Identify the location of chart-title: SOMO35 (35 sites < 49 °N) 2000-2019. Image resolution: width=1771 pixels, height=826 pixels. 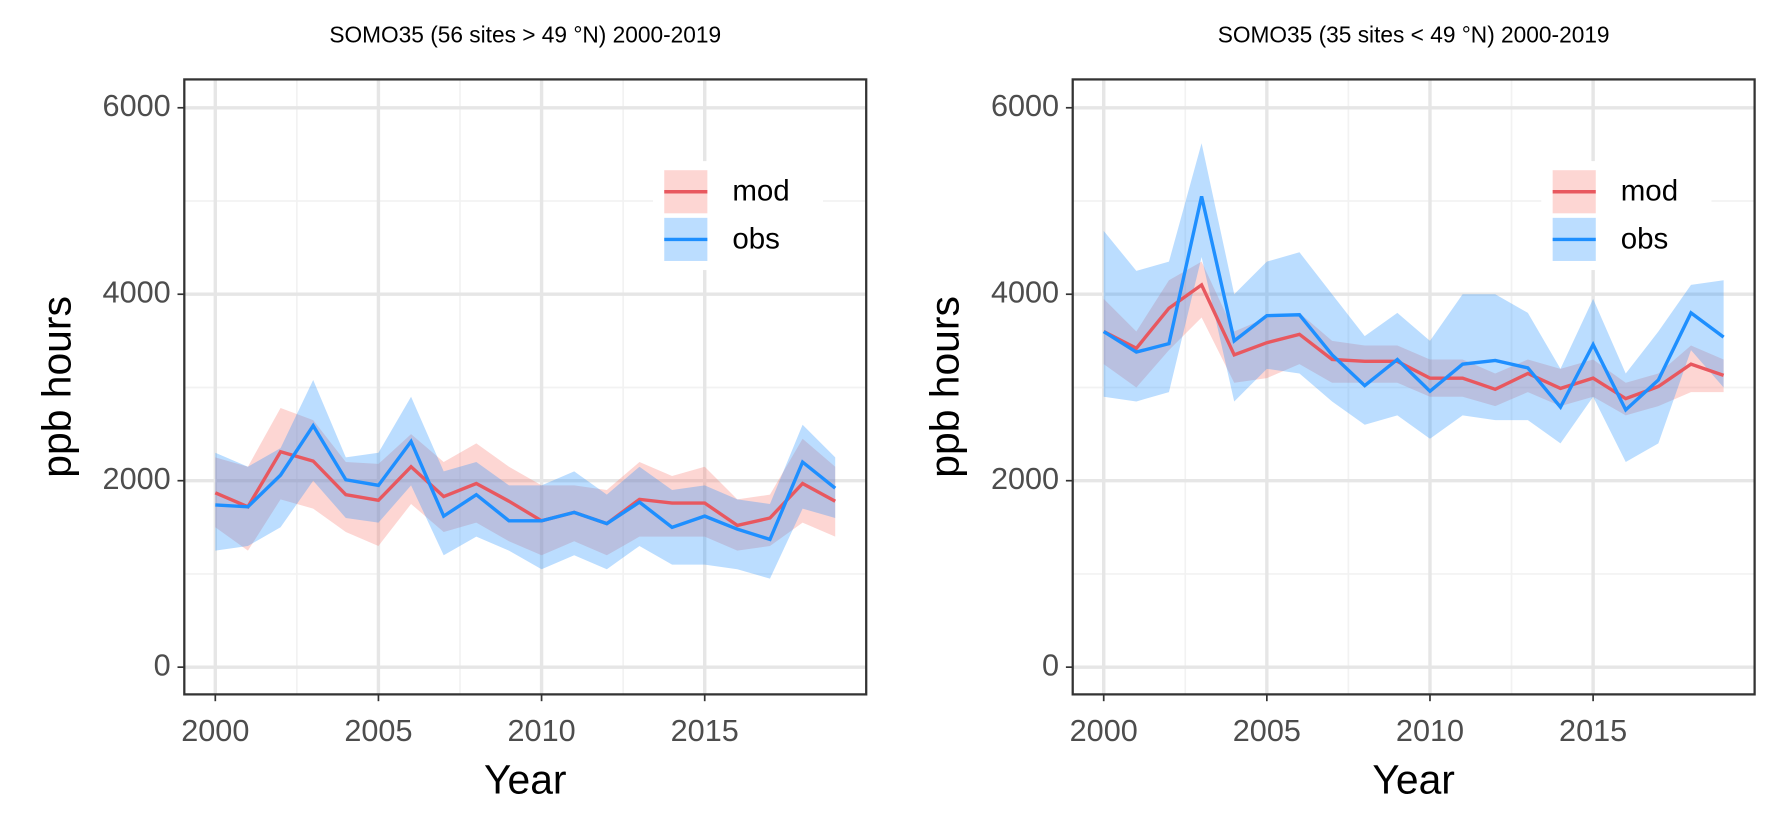
(1414, 34).